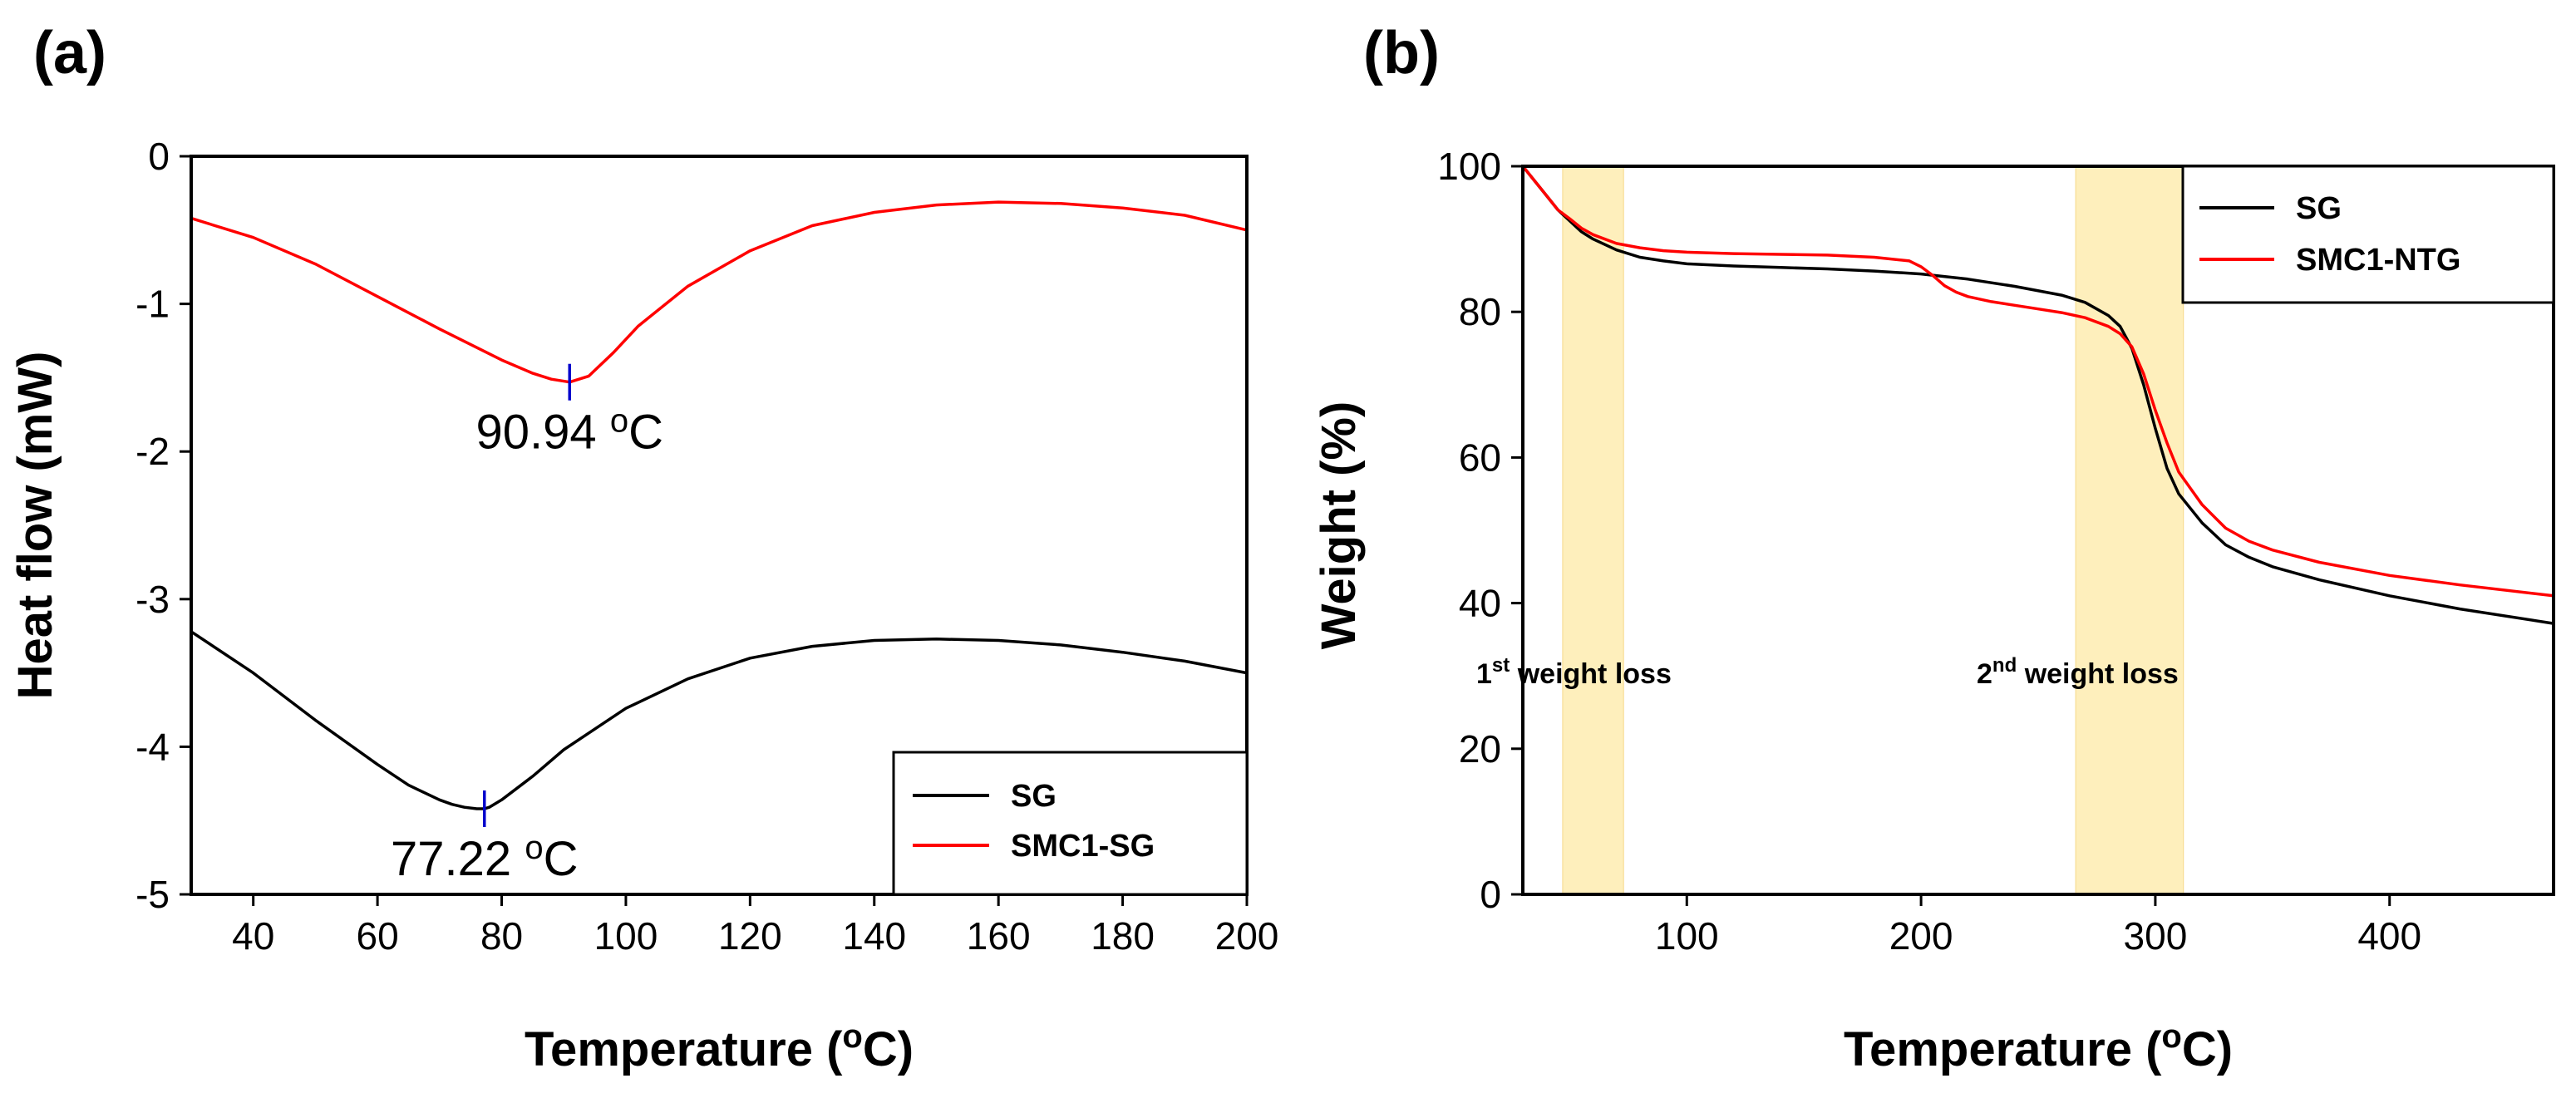 The image size is (2576, 1103). What do you see at coordinates (35, 526) in the screenshot?
I see `panel-a-ylabel: Heat flow (mW)` at bounding box center [35, 526].